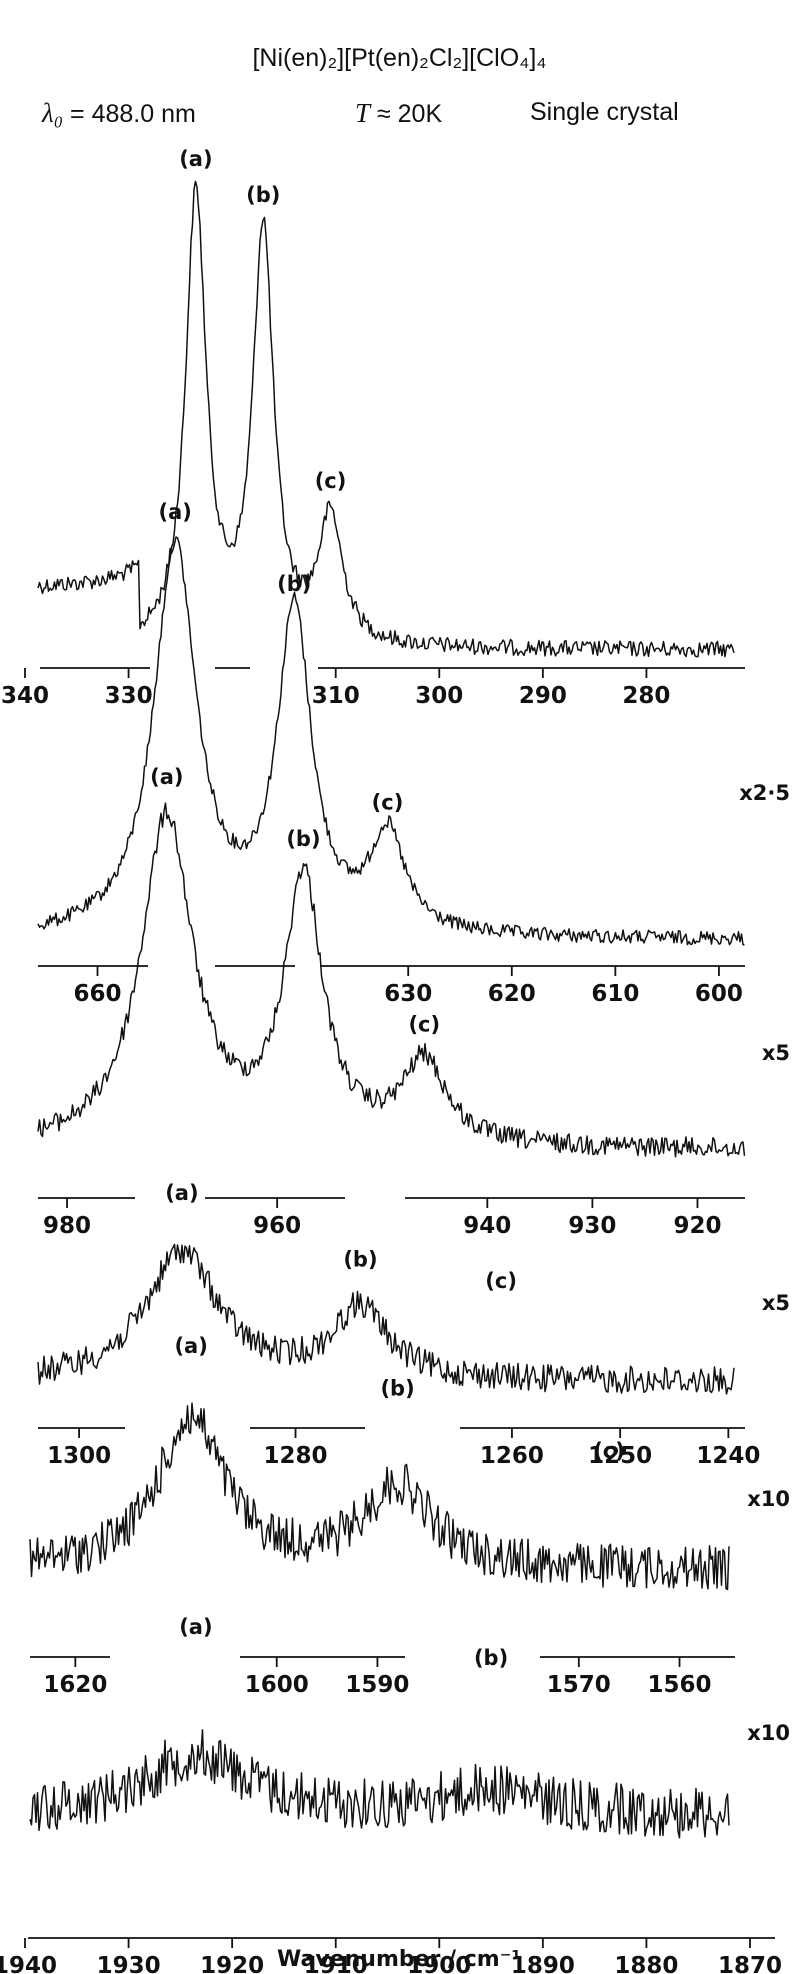 This screenshot has height=1974, width=799. Describe the element at coordinates (719, 994) in the screenshot. I see `x-tick-label: 600` at that location.